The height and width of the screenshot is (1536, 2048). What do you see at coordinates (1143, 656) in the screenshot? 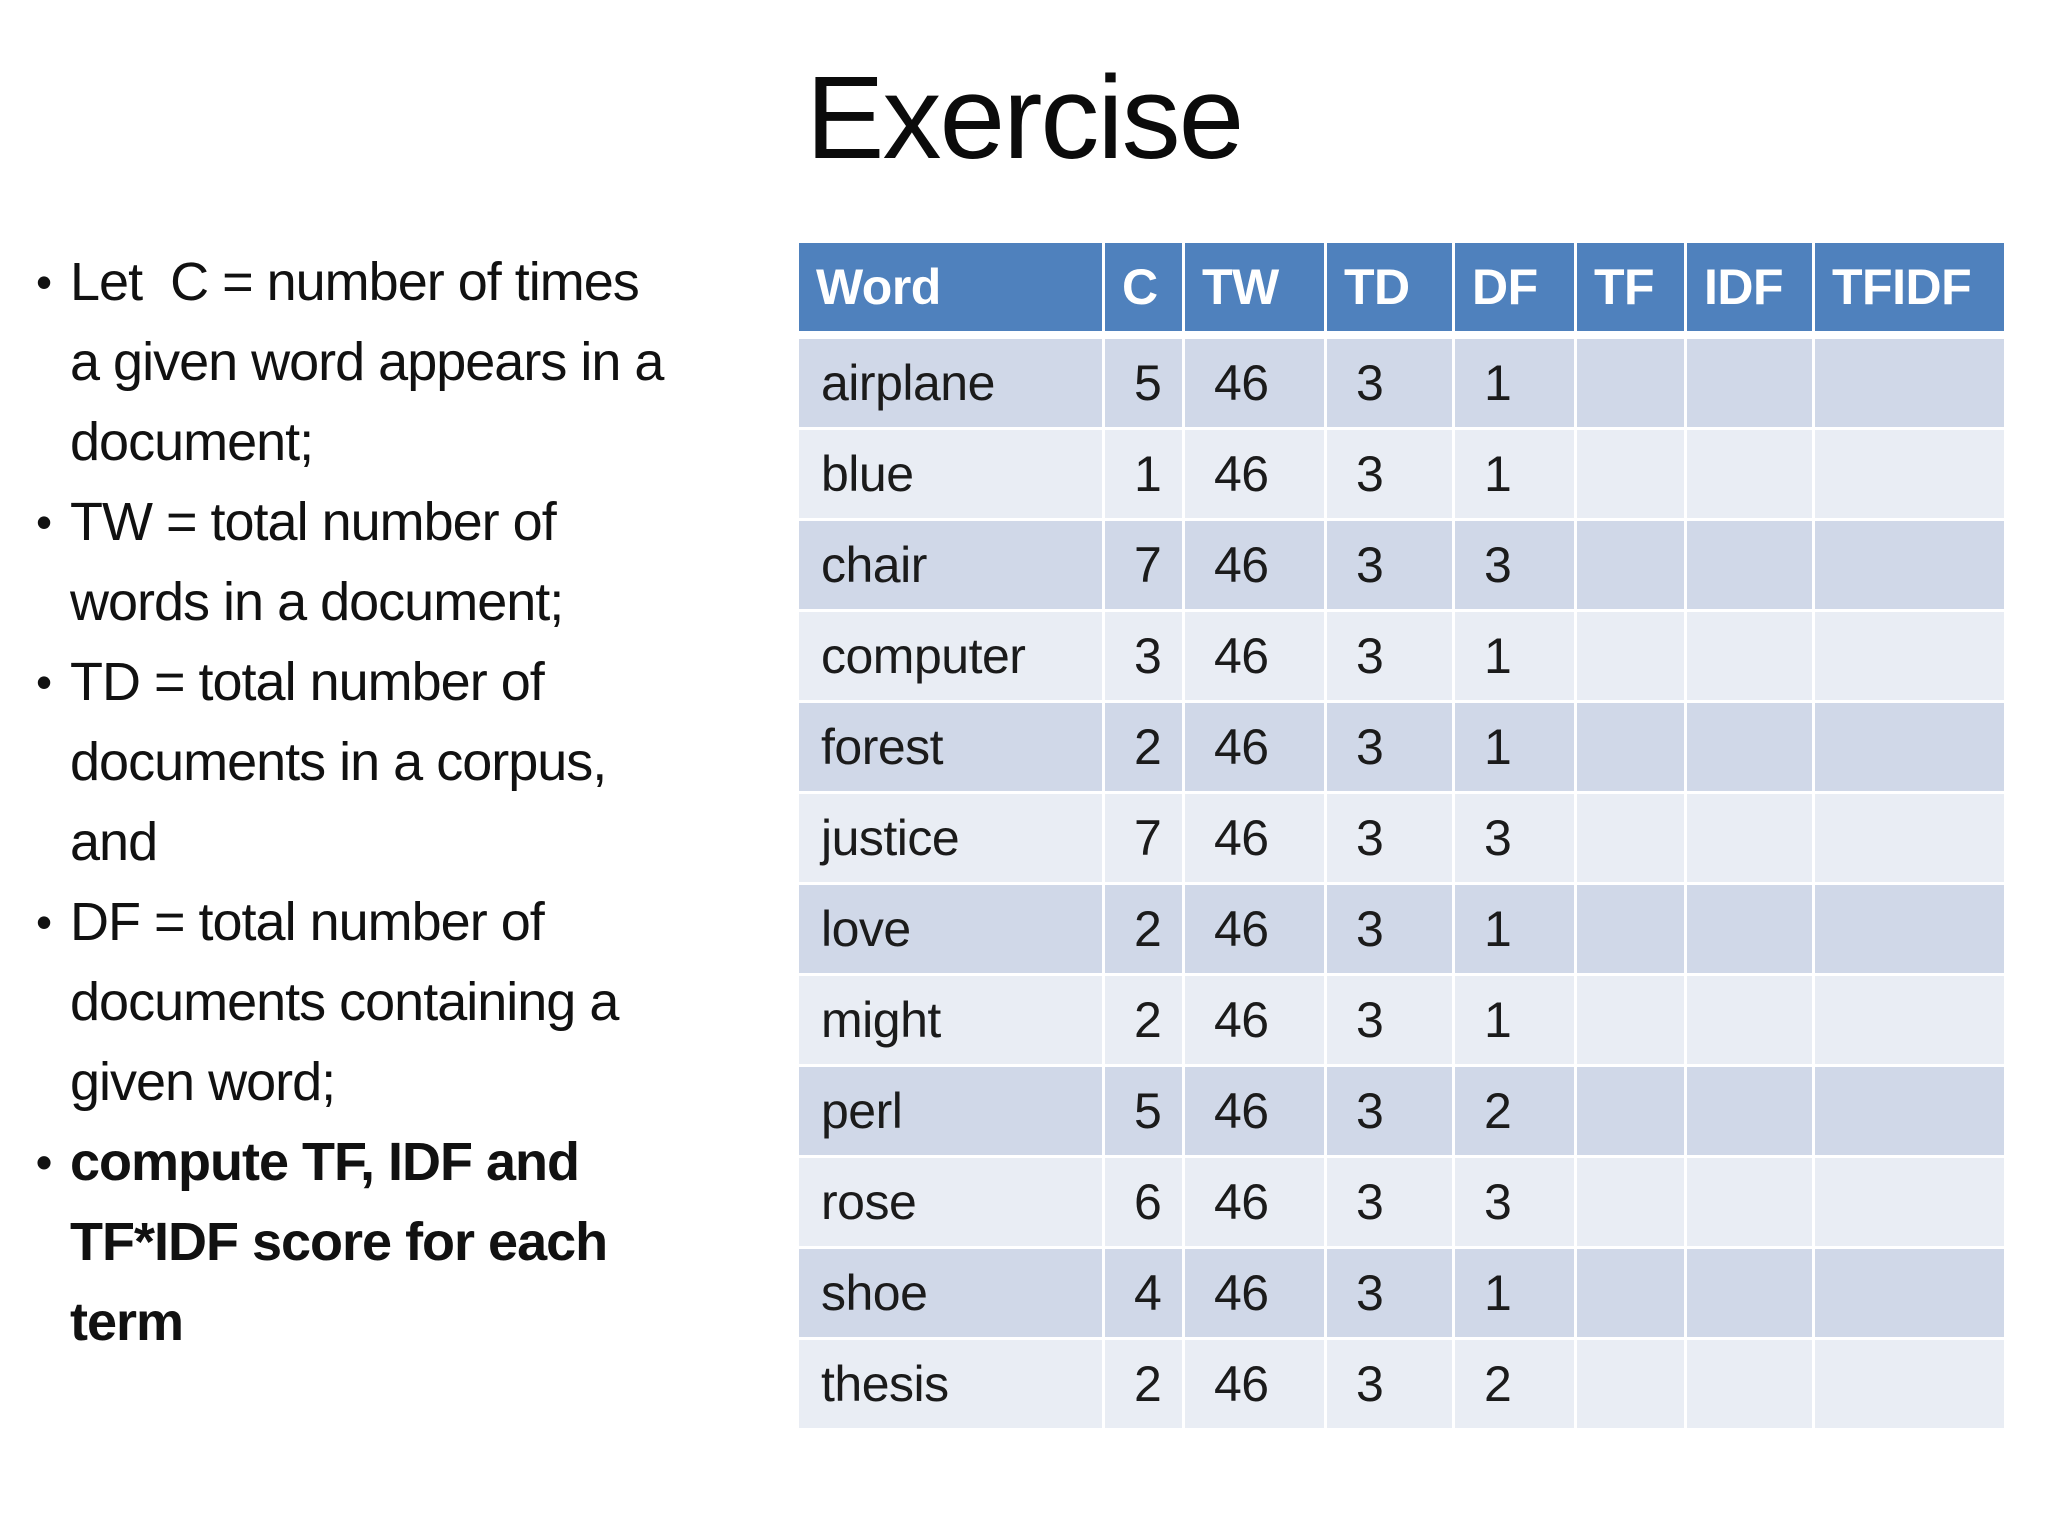
I see `cell-c: 3` at bounding box center [1143, 656].